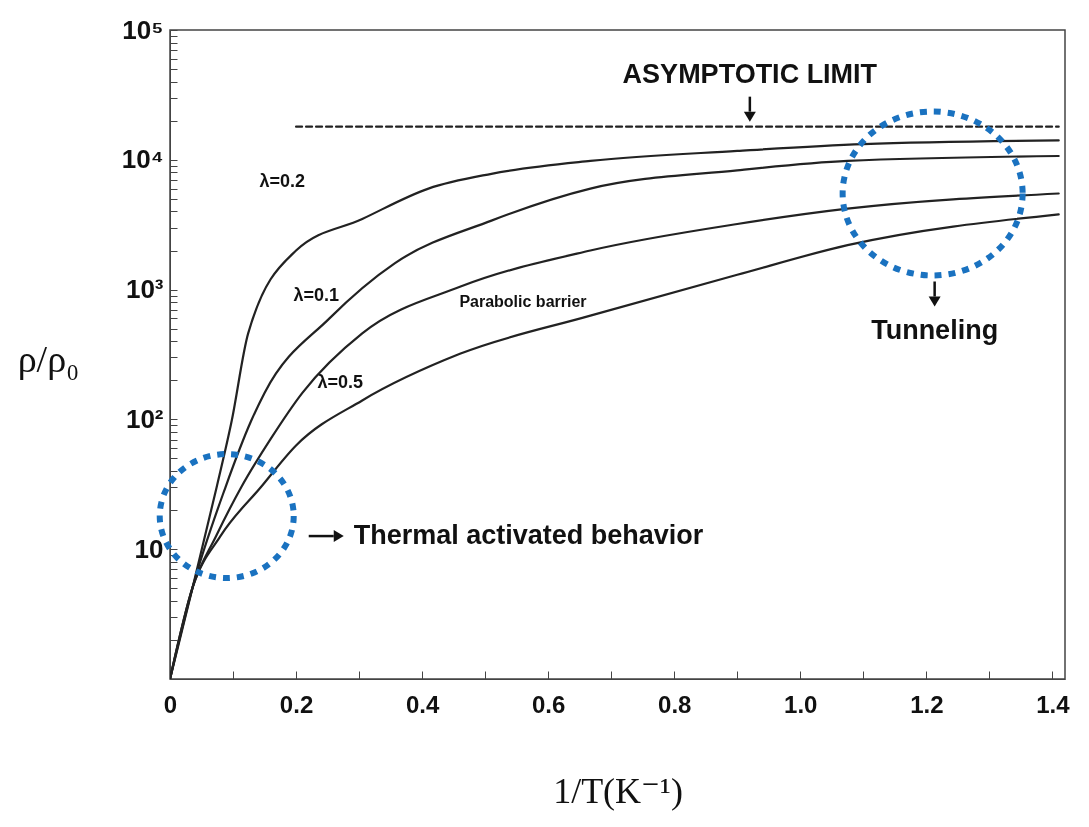  Describe the element at coordinates (170, 704) in the screenshot. I see `x-tick-label: 0` at that location.